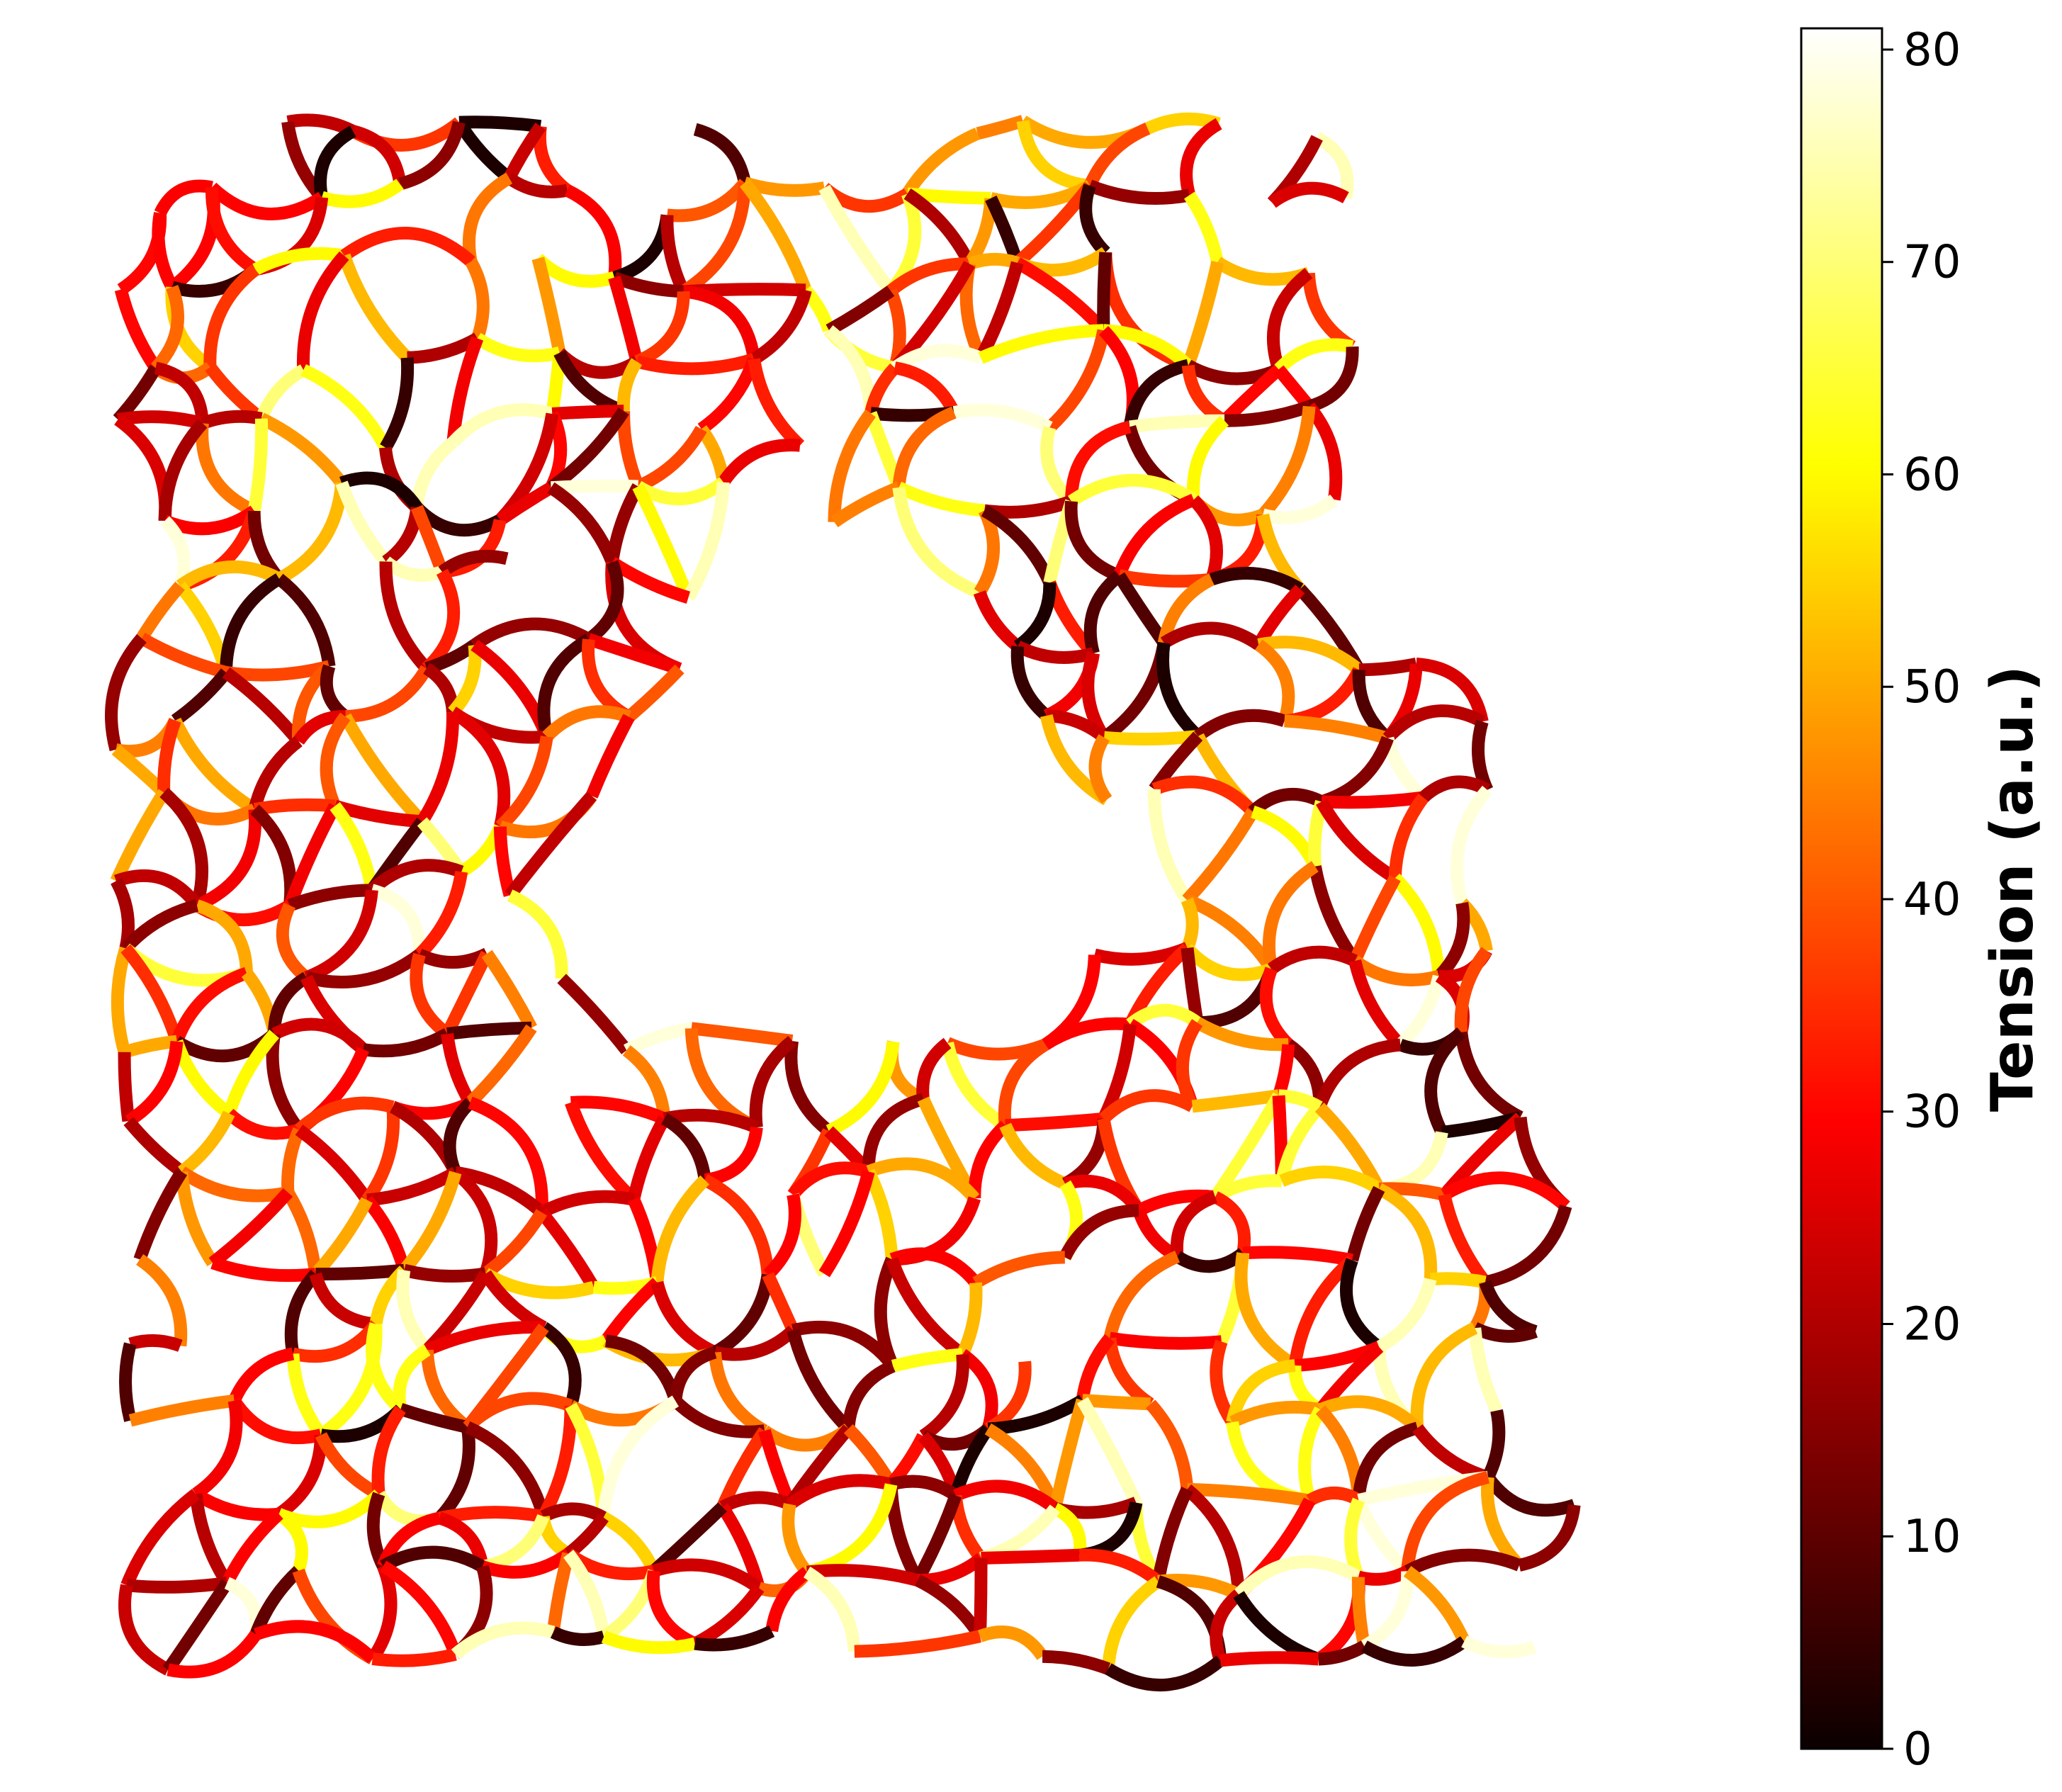  What do you see at coordinates (1917, 1749) in the screenshot?
I see `colorbar-tick-label: 0` at bounding box center [1917, 1749].